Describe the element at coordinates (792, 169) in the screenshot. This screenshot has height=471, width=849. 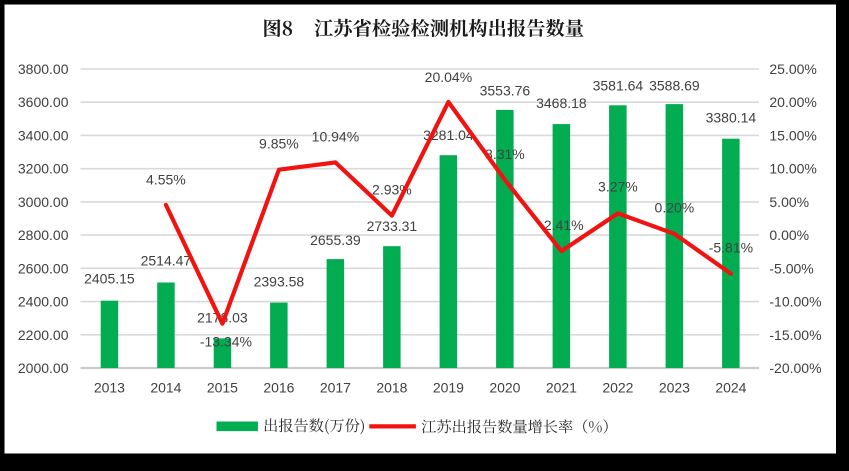
I see `svg-text: 10.00%` at that location.